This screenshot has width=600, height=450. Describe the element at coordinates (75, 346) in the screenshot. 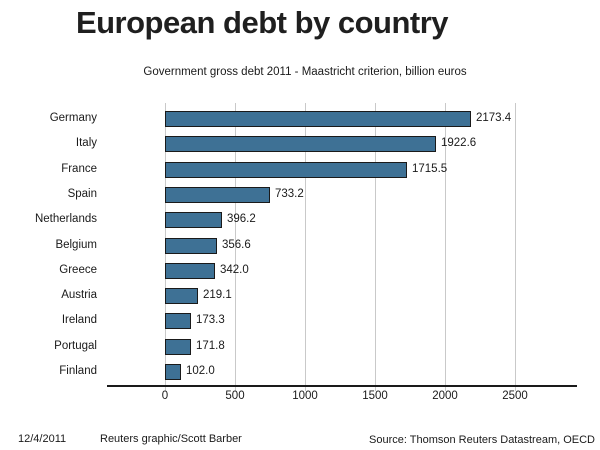

I see `category-label: Portugal` at that location.